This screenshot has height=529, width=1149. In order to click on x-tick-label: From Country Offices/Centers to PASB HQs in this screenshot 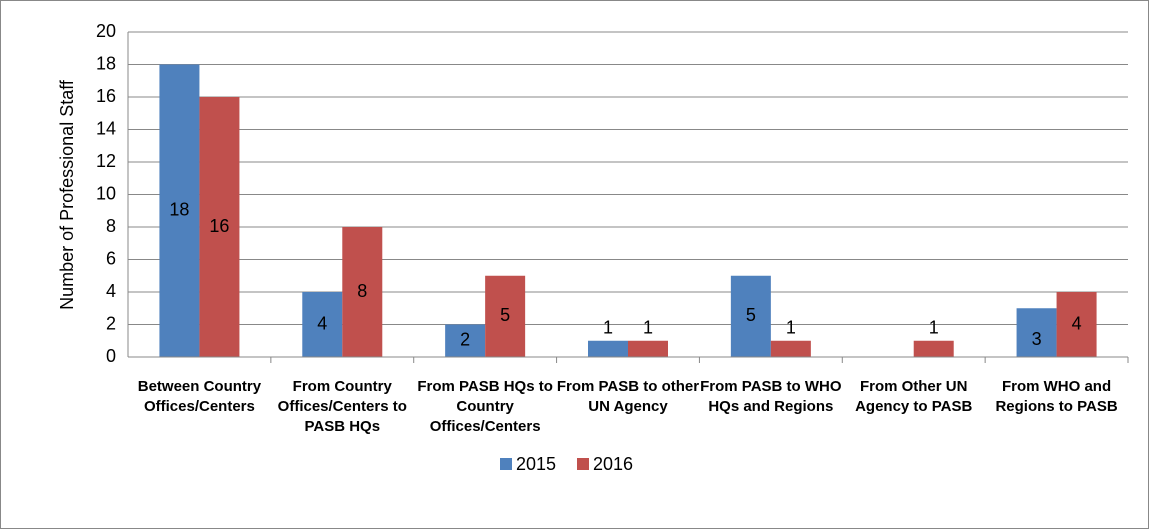, I will do `click(342, 406)`.